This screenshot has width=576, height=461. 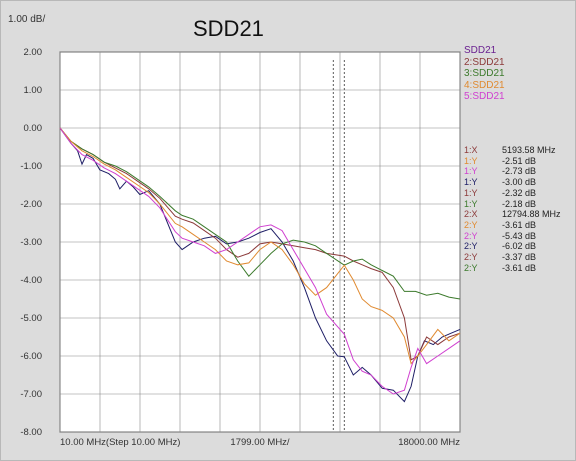 What do you see at coordinates (31, 394) in the screenshot?
I see `y-tick-label: -7.00` at bounding box center [31, 394].